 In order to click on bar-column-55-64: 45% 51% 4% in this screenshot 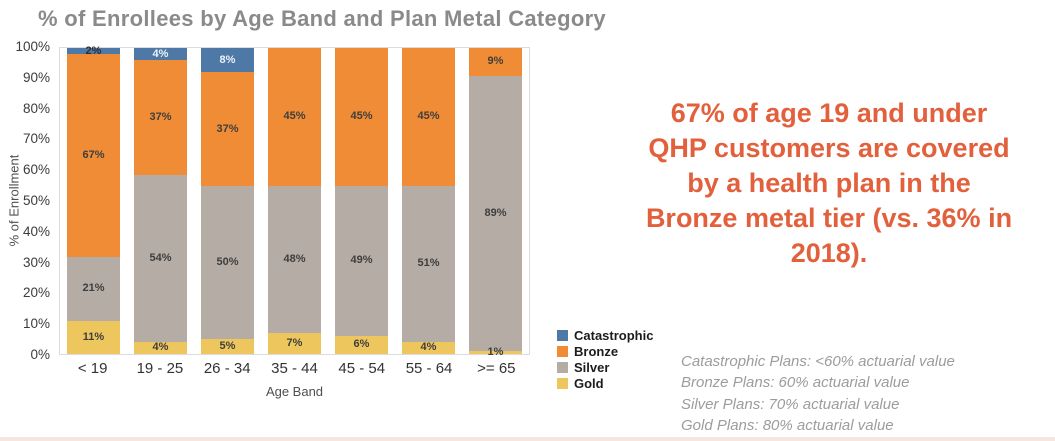, I will do `click(428, 201)`.